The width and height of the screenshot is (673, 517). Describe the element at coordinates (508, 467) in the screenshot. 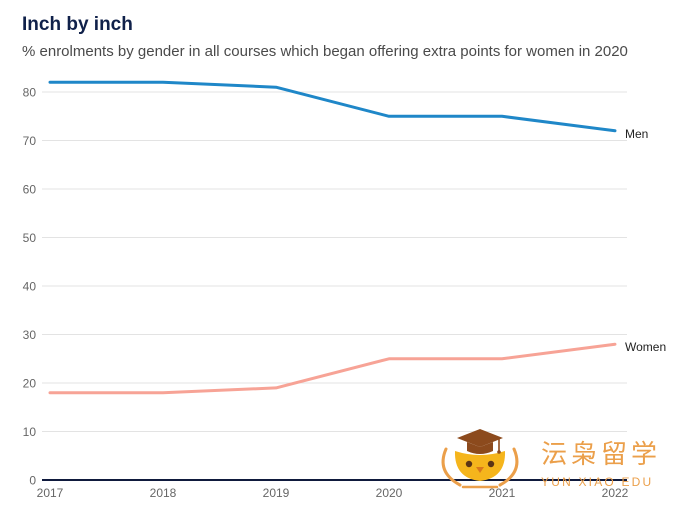

I see `logo-right-arc` at that location.